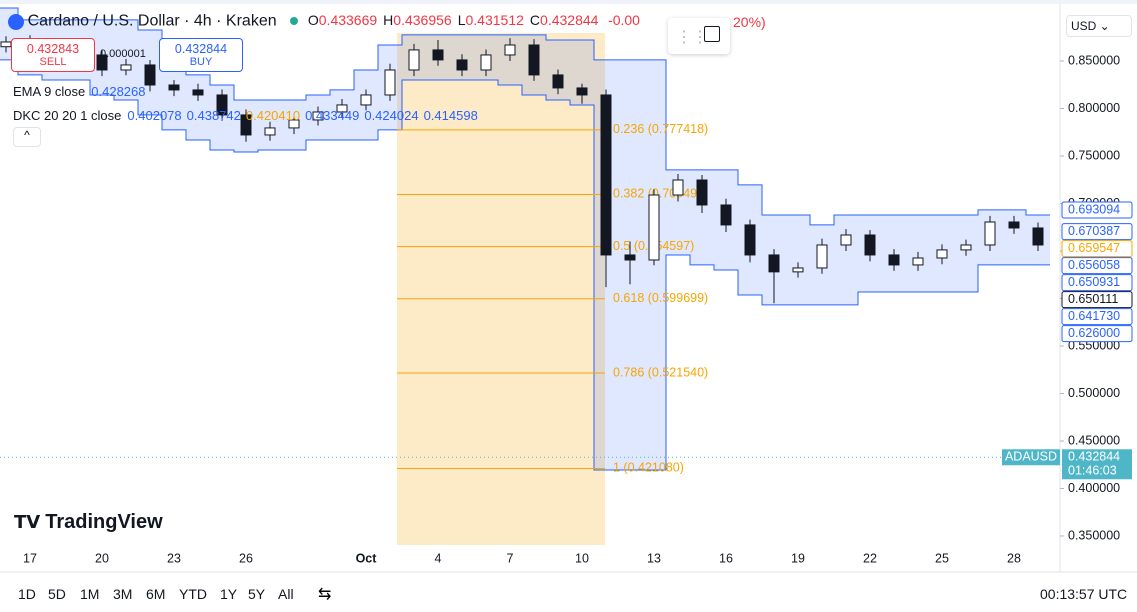  Describe the element at coordinates (286, 594) in the screenshot. I see `range-button: All` at that location.